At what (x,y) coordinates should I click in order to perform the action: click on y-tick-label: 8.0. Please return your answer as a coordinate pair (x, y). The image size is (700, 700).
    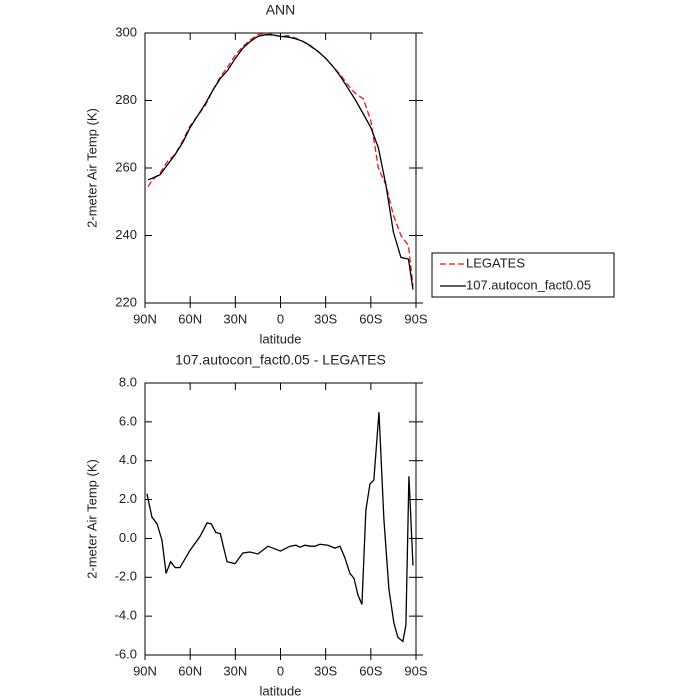
    Looking at the image, I should click on (128, 381).